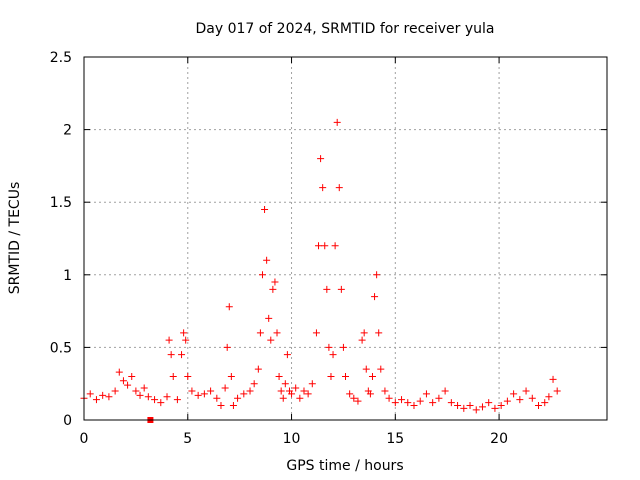  Describe the element at coordinates (187, 439) in the screenshot. I see `x-tick-label: 5` at that location.